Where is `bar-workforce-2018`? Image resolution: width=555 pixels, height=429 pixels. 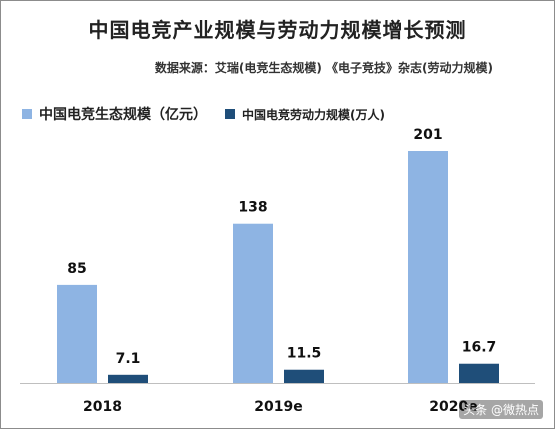
bar-workforce-2018 is located at coordinates (128, 378).